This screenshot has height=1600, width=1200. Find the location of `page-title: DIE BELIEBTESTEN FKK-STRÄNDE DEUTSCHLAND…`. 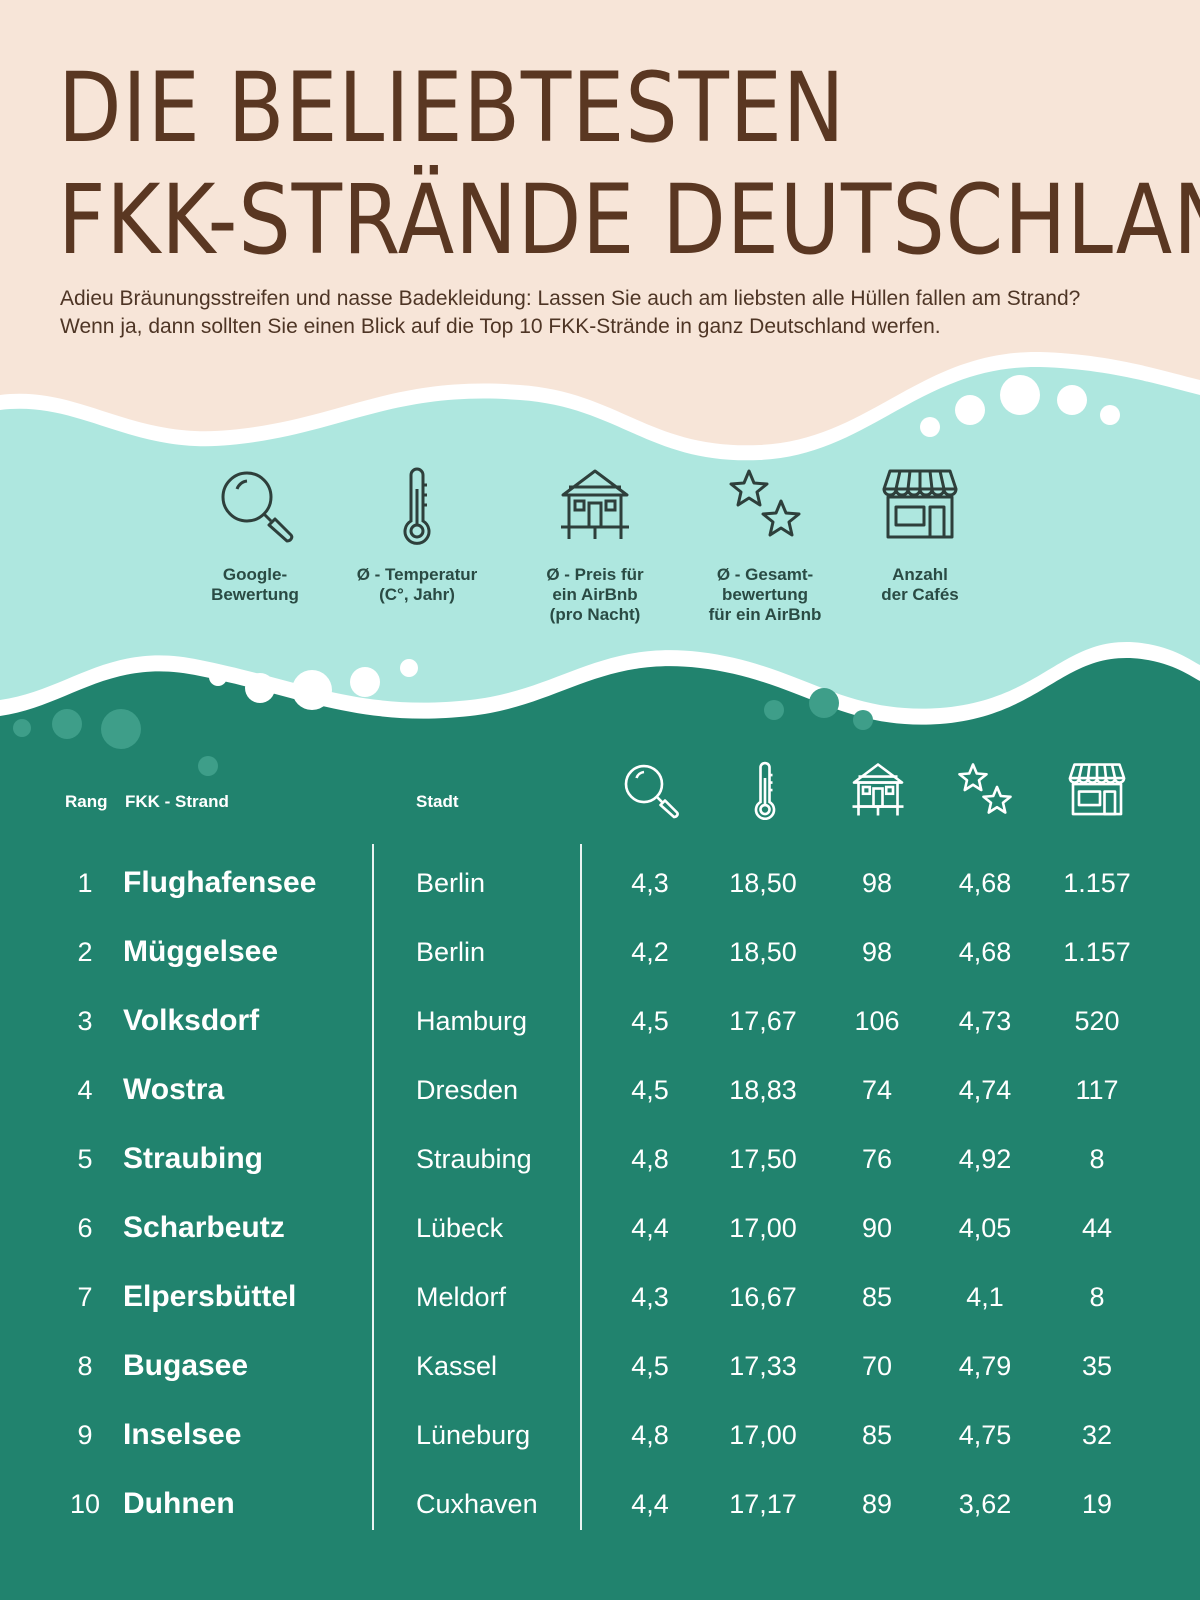

page-title: DIE BELIEBTESTEN FKK-STRÄNDE DEUTSCHLAND… is located at coordinates (629, 164).